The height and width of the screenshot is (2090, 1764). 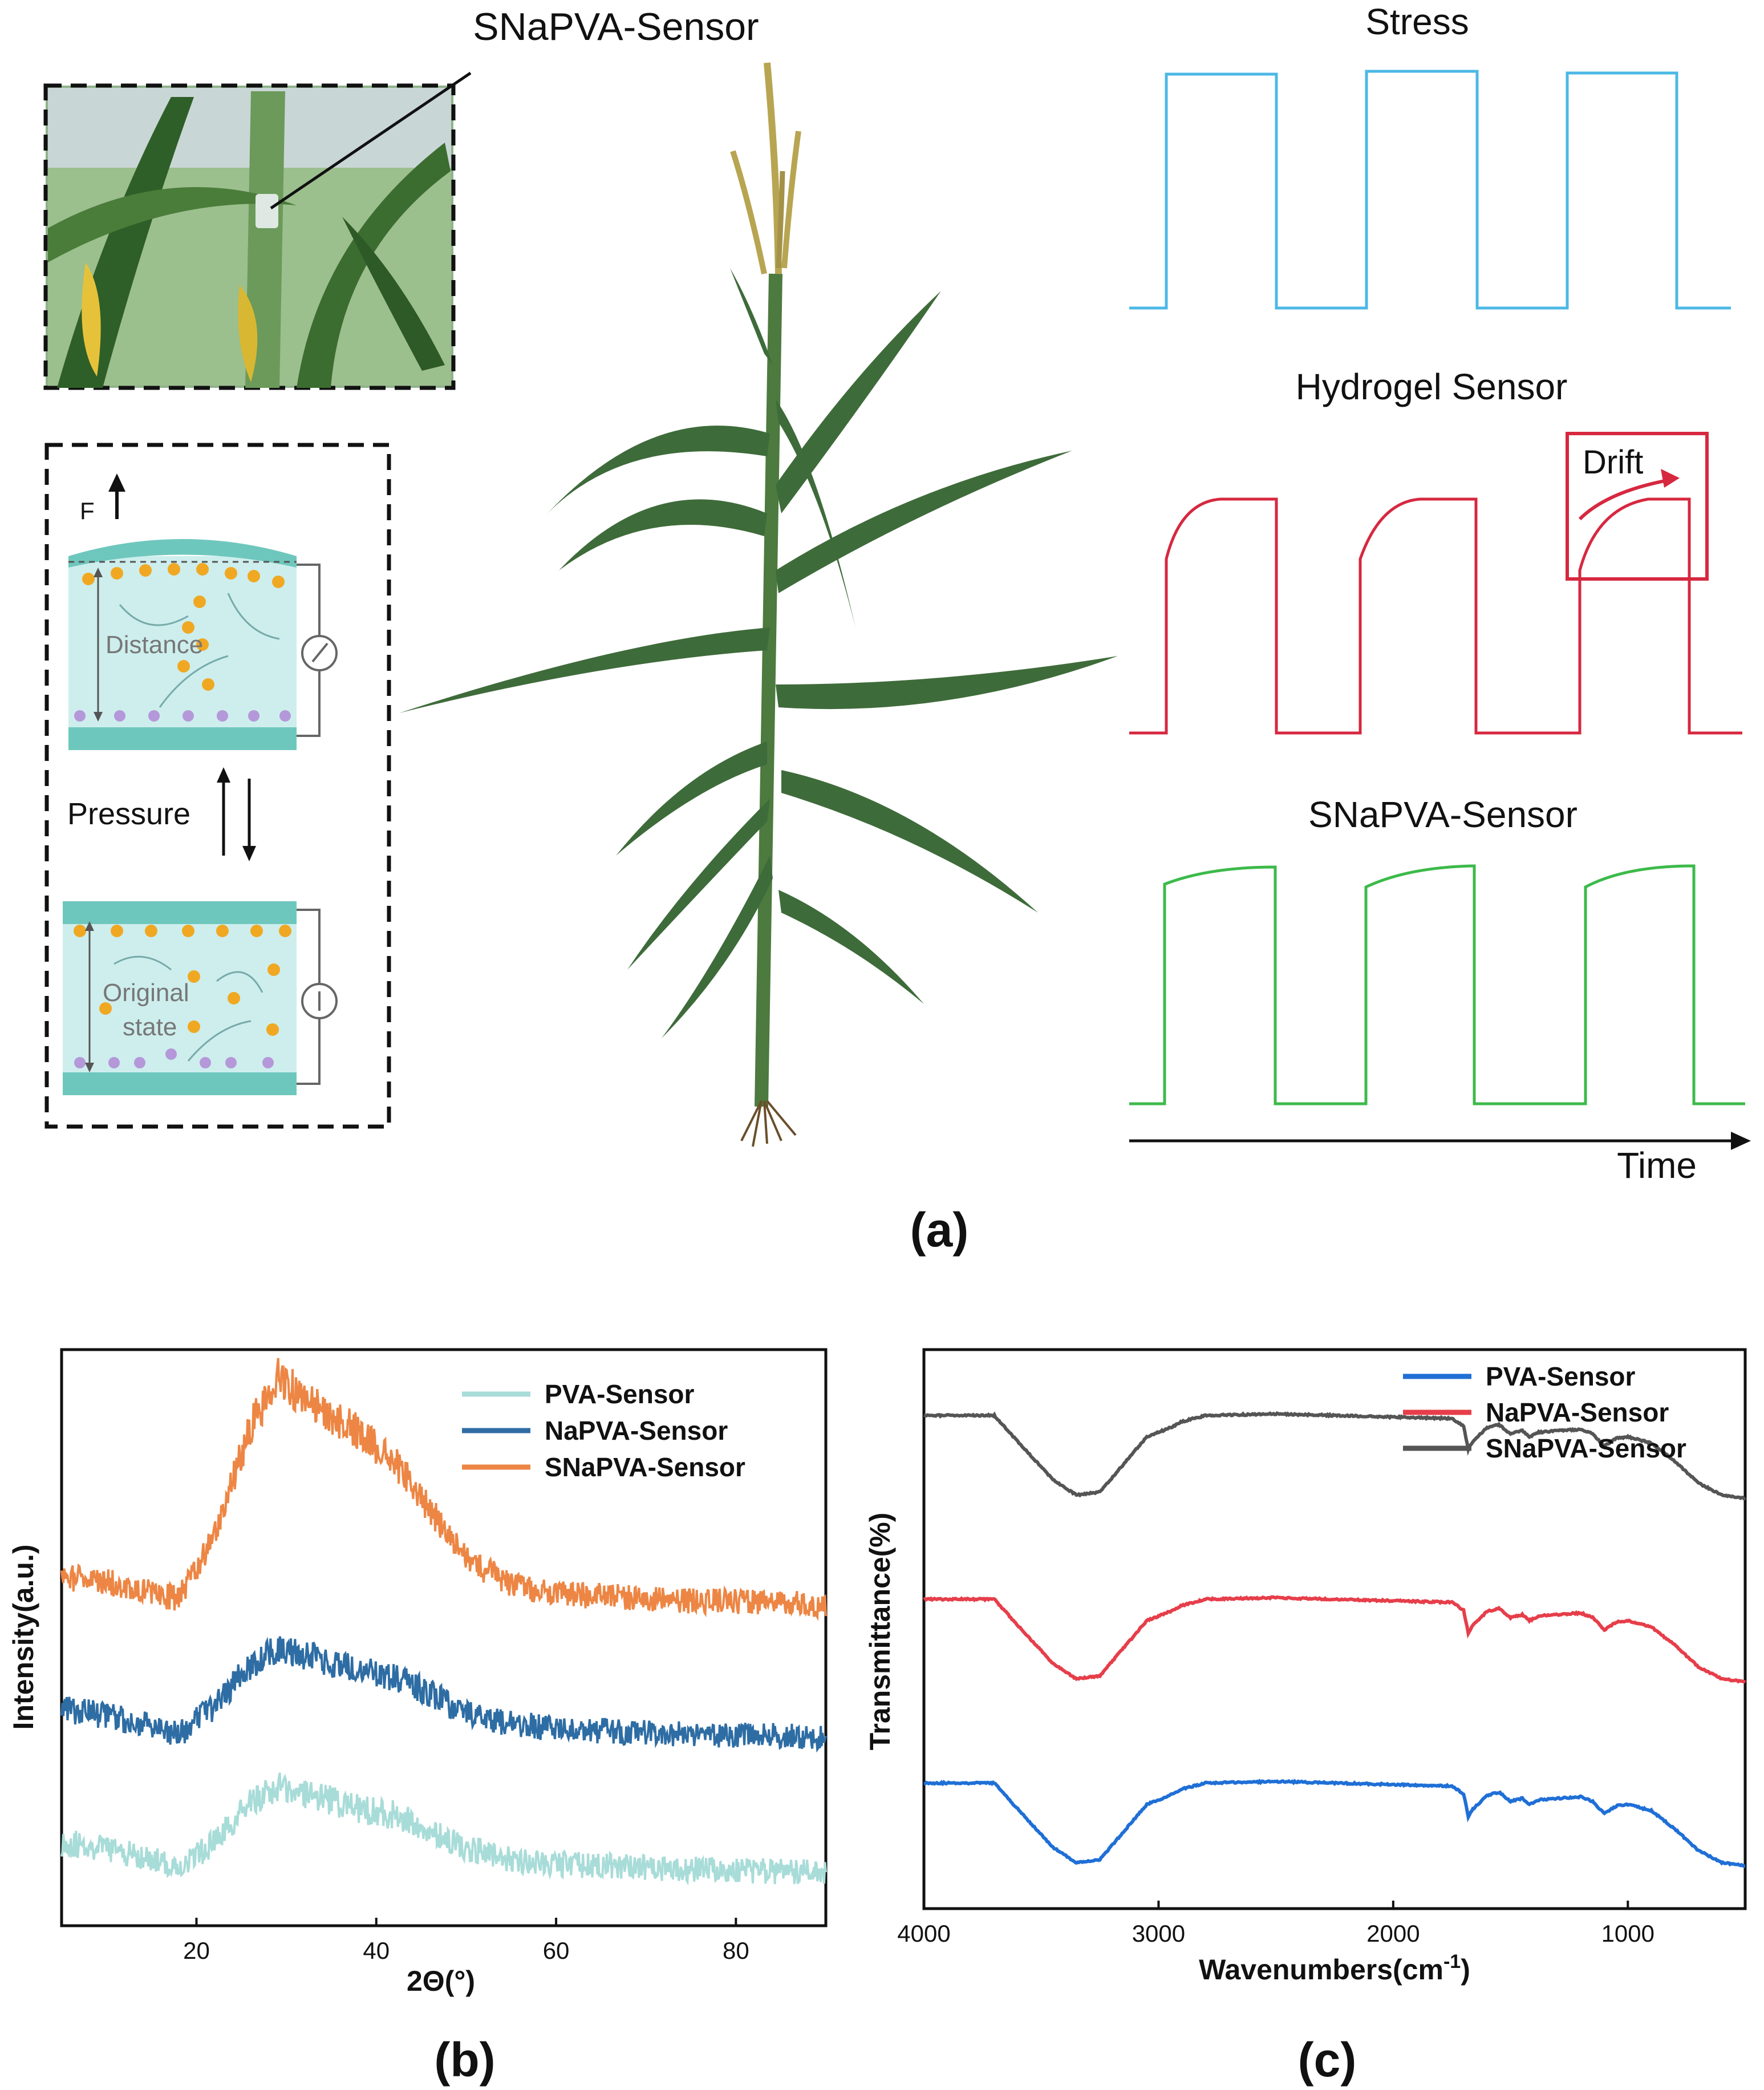 I want to click on xrd-y-axis-label: Intensity(a.u.), so click(x=23, y=1636).